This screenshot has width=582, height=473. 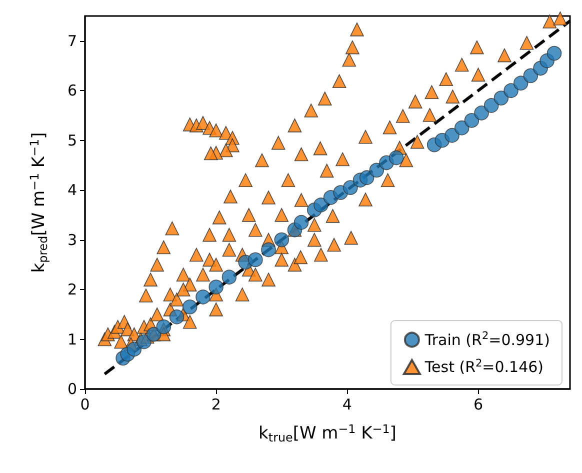 I want to click on y-tick-label: 5, so click(x=72, y=140).